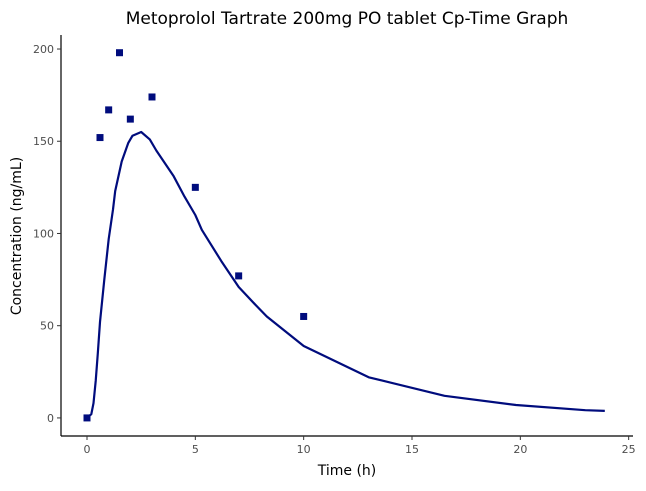  Describe the element at coordinates (520, 449) in the screenshot. I see `x-tick-label: 20` at that location.